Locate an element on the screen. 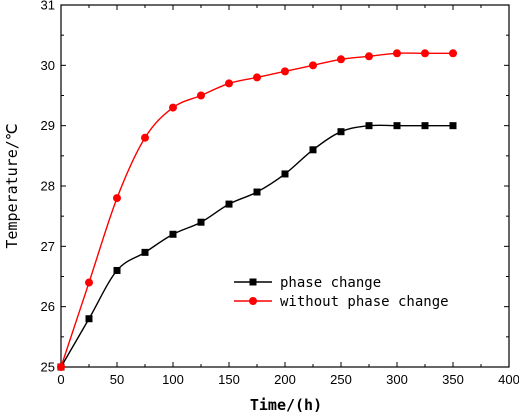 Image resolution: width=519 pixels, height=416 pixels. x-tick-label: 200 is located at coordinates (285, 379).